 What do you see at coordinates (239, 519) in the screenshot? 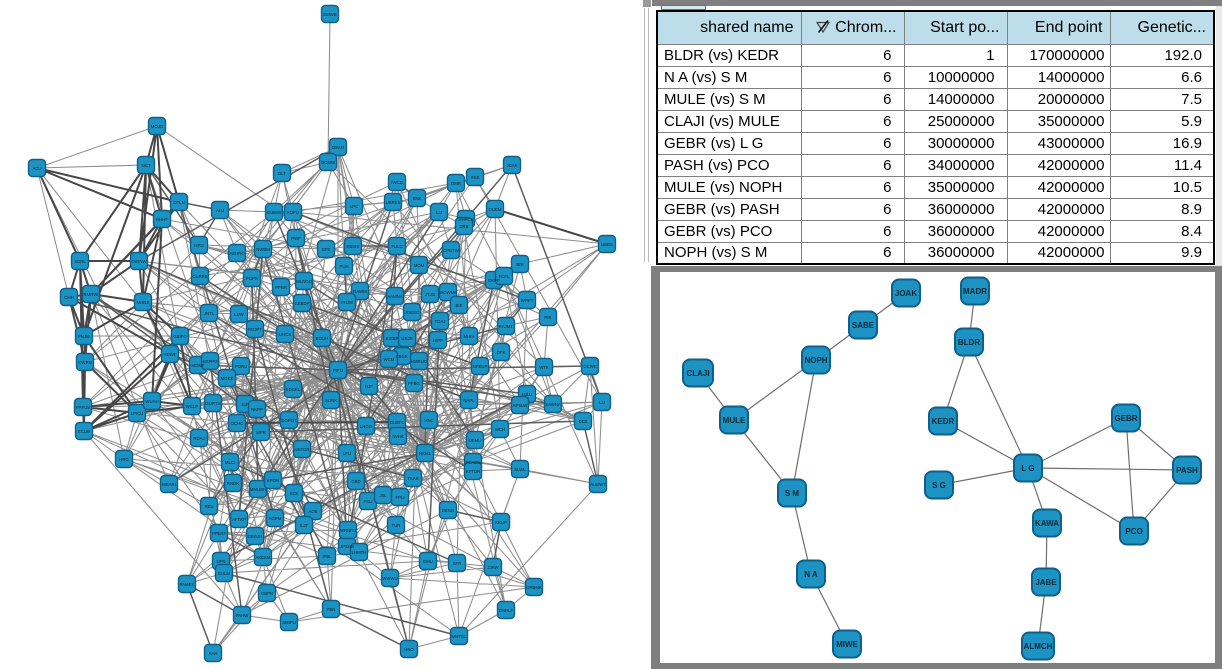
I see `svg-text: AFTKP` at bounding box center [239, 519].